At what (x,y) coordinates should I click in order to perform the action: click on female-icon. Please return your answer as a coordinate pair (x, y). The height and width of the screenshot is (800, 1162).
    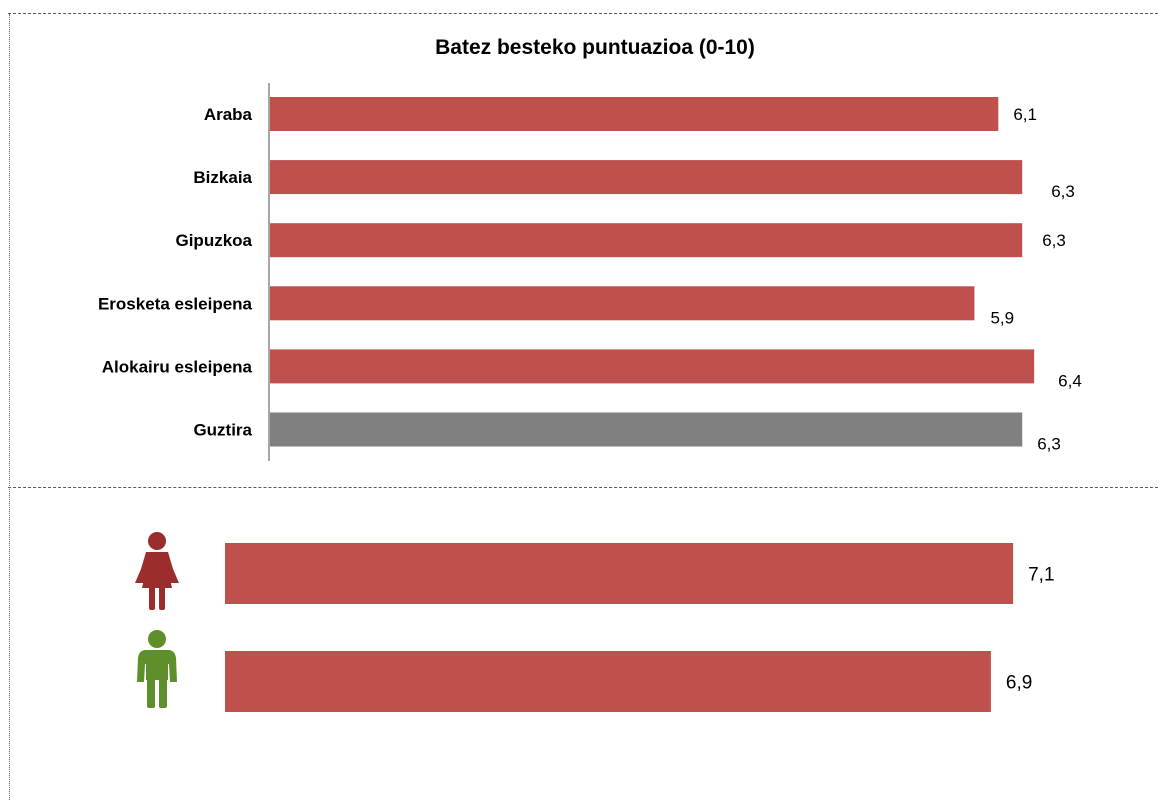
    Looking at the image, I should click on (157, 571).